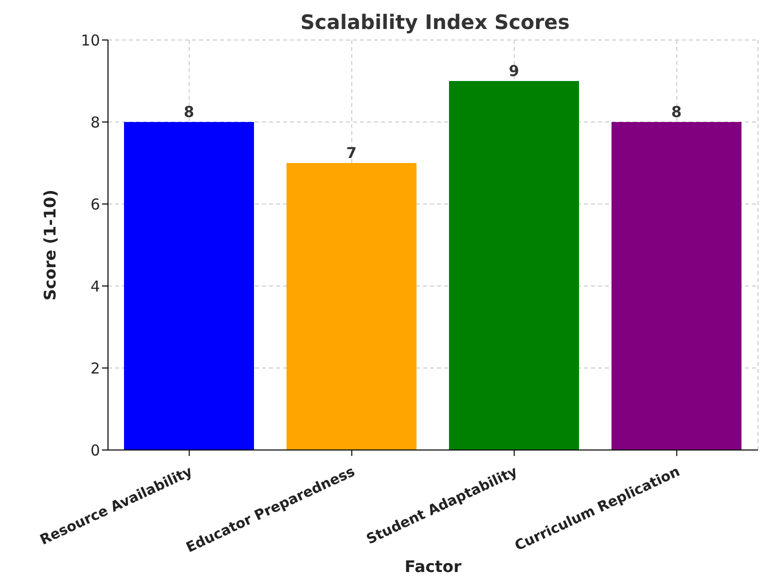 Image resolution: width=760 pixels, height=582 pixels. What do you see at coordinates (95, 368) in the screenshot?
I see `y-tick-label: 2` at bounding box center [95, 368].